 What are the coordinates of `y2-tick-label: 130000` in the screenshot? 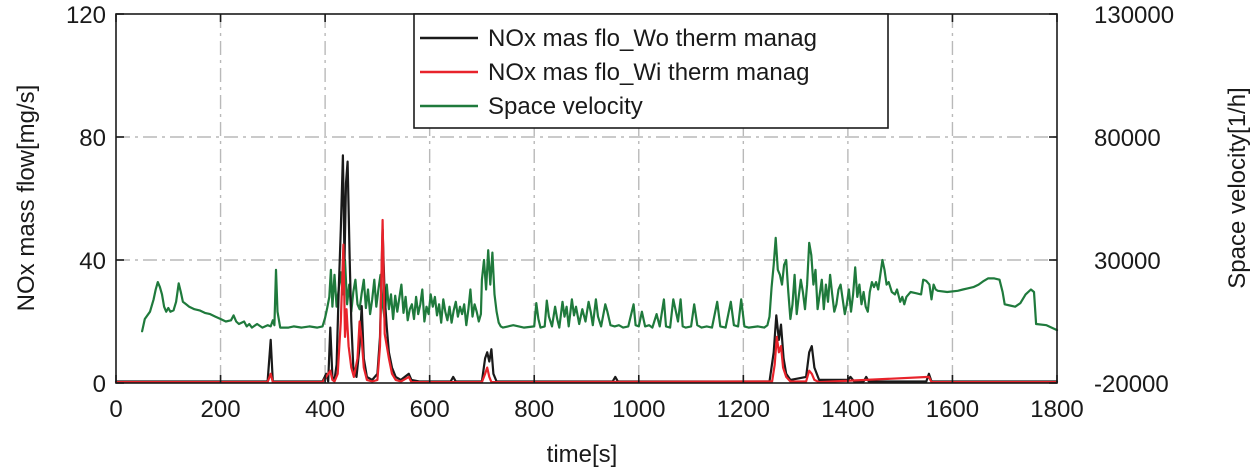 It's located at (1134, 15).